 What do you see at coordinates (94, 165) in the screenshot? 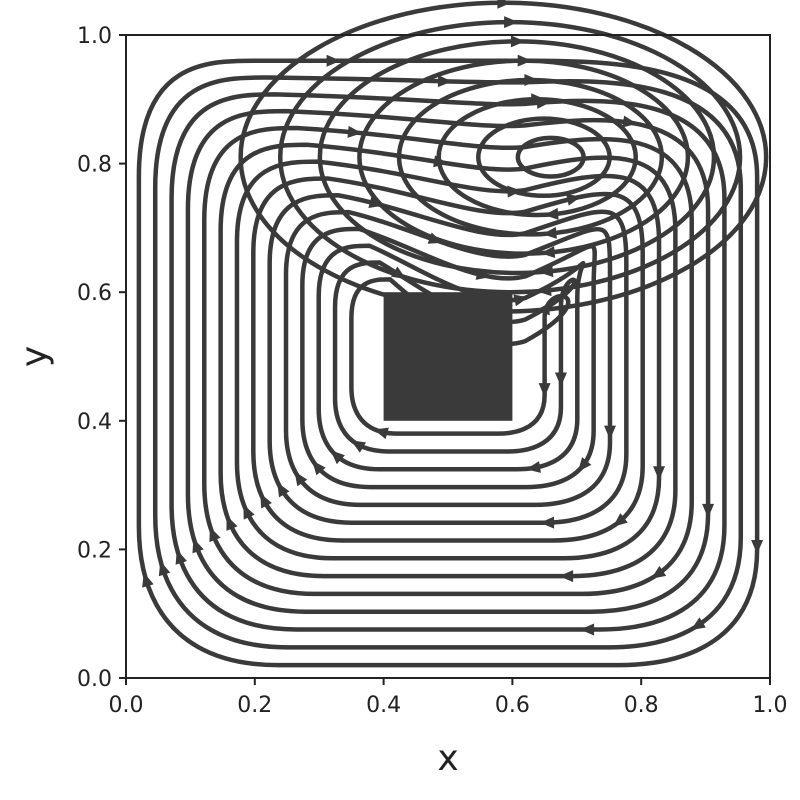
I see `y-tick-label: 0.8` at bounding box center [94, 165].